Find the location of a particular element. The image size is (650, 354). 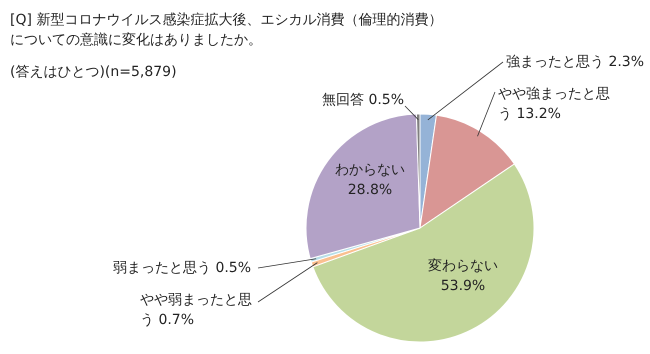

subtitle: (答えはひとつ)(n=5,879) is located at coordinates (93, 72).